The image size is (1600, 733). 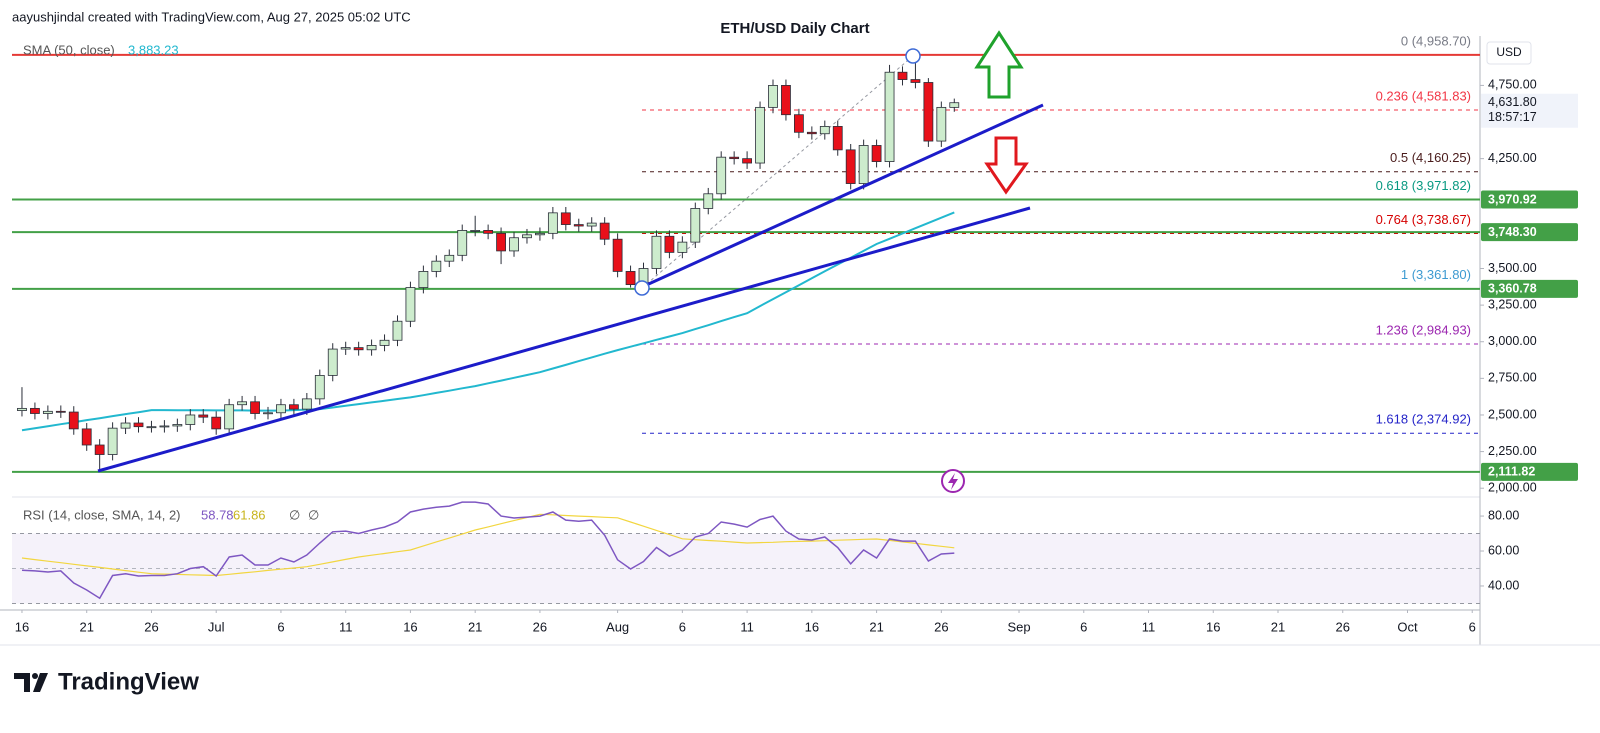 I want to click on rsi-na: ∅, so click(x=313, y=514).